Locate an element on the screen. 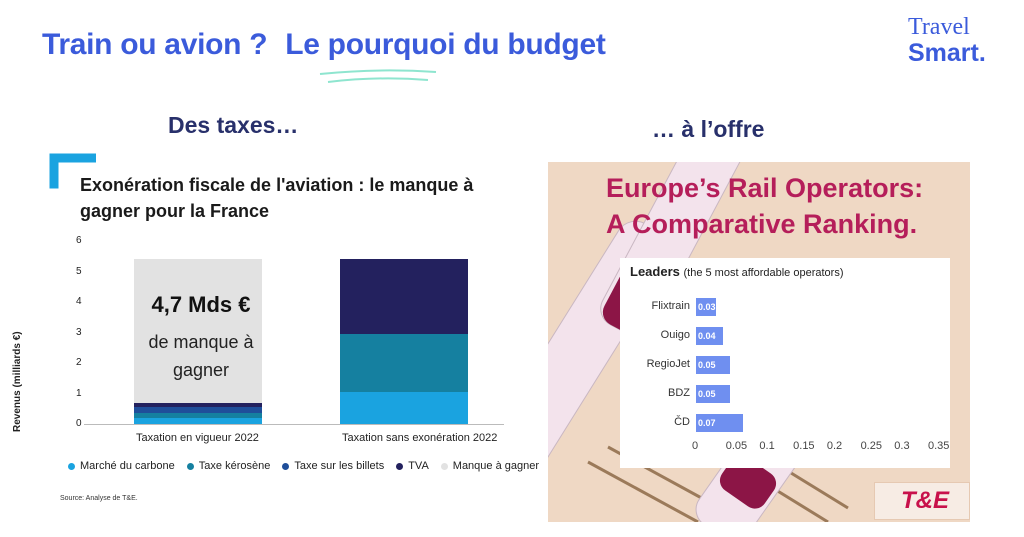  x-tick-label: Taxation en vigueur 2022 is located at coordinates (197, 438).